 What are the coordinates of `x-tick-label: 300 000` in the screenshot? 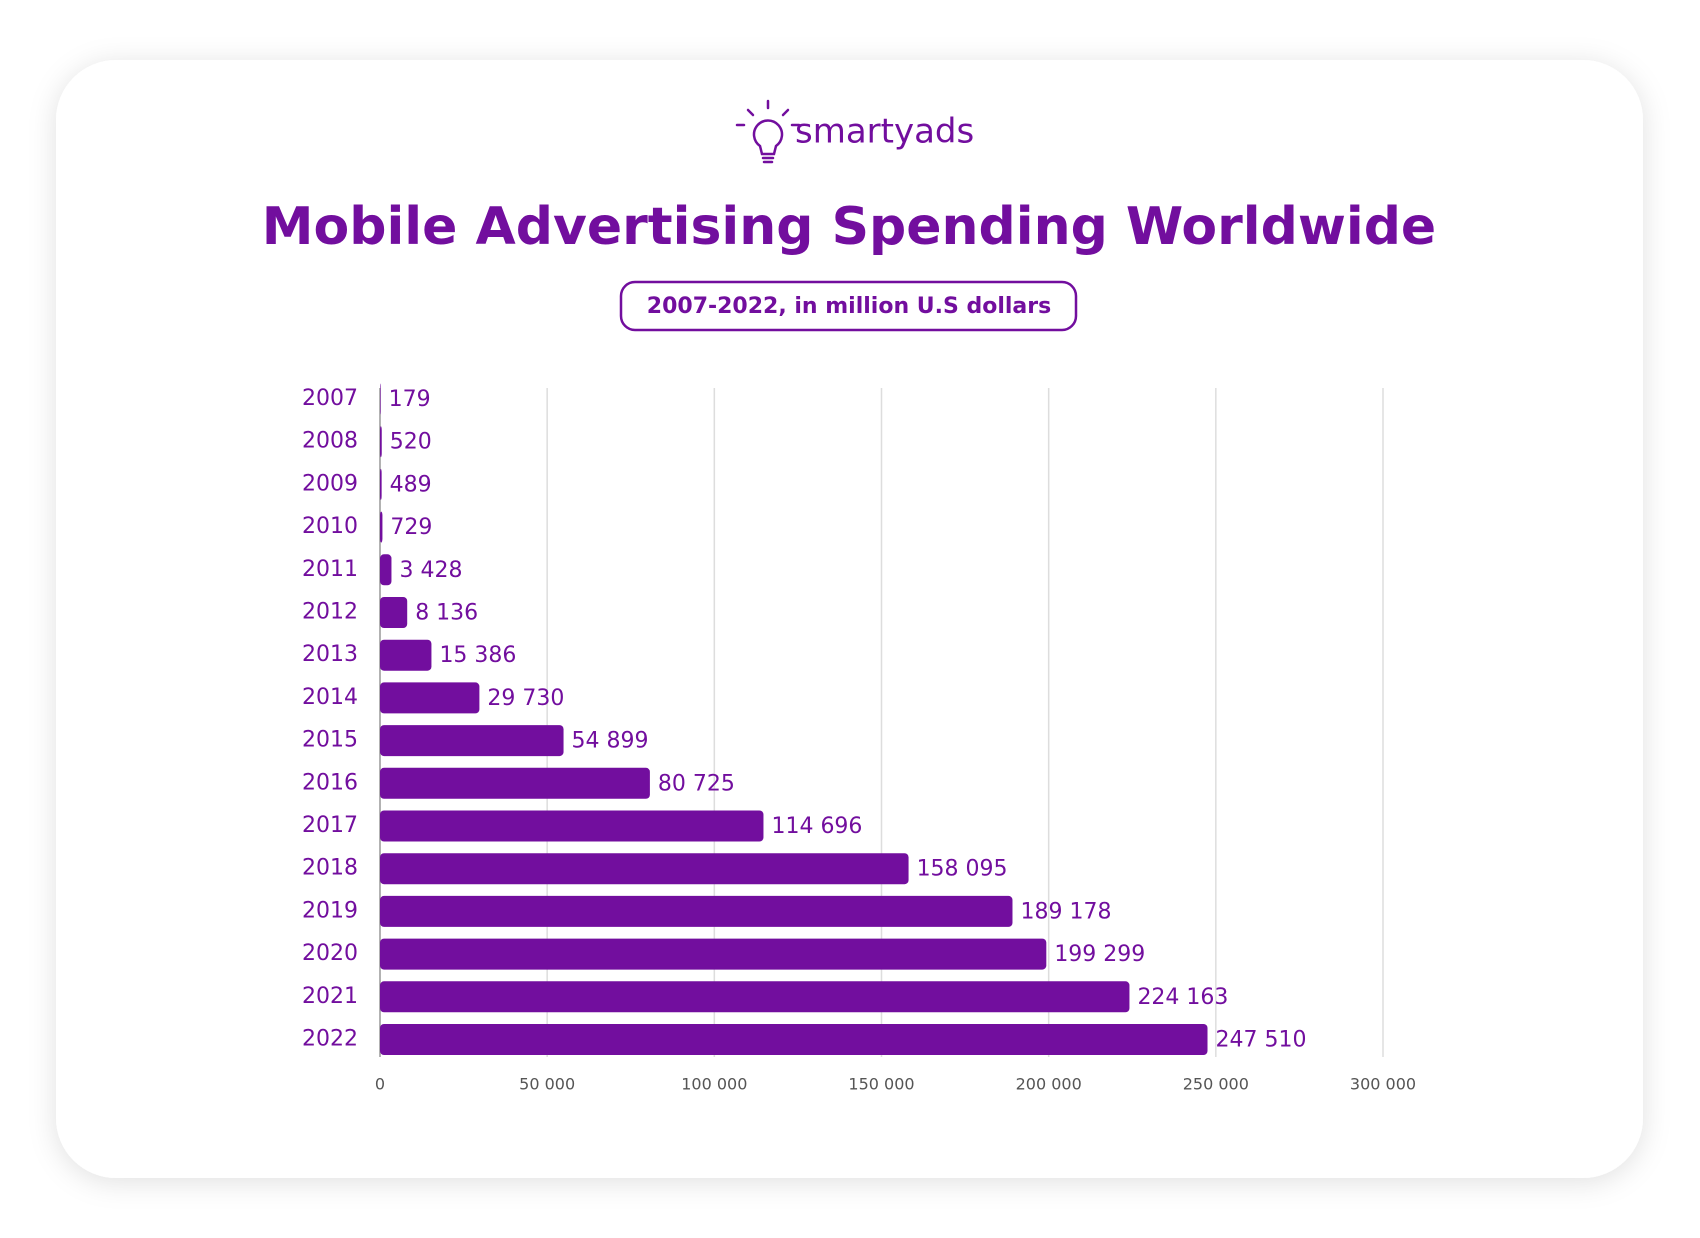 It's located at (1383, 1084).